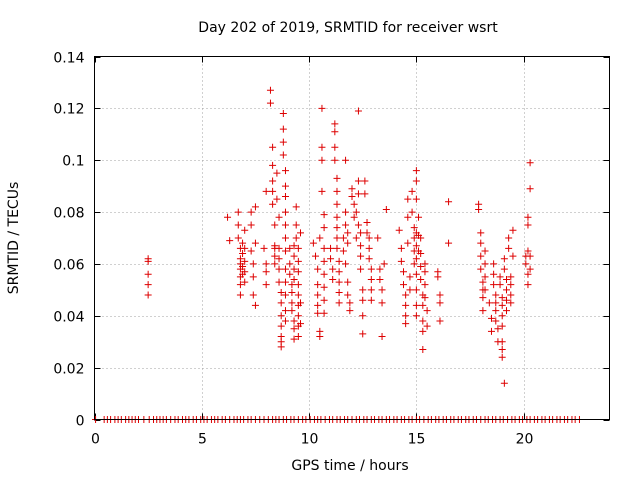 This screenshot has height=480, width=640. What do you see at coordinates (68, 266) in the screenshot?
I see `y-tick-label: 0.06` at bounding box center [68, 266].